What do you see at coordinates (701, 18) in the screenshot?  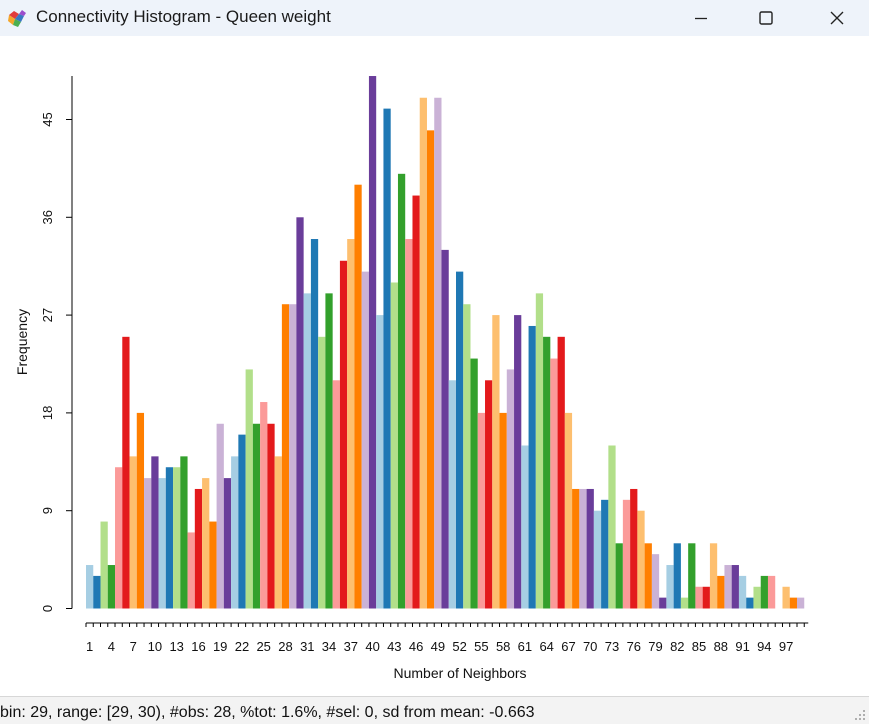 I see `minimize-button` at bounding box center [701, 18].